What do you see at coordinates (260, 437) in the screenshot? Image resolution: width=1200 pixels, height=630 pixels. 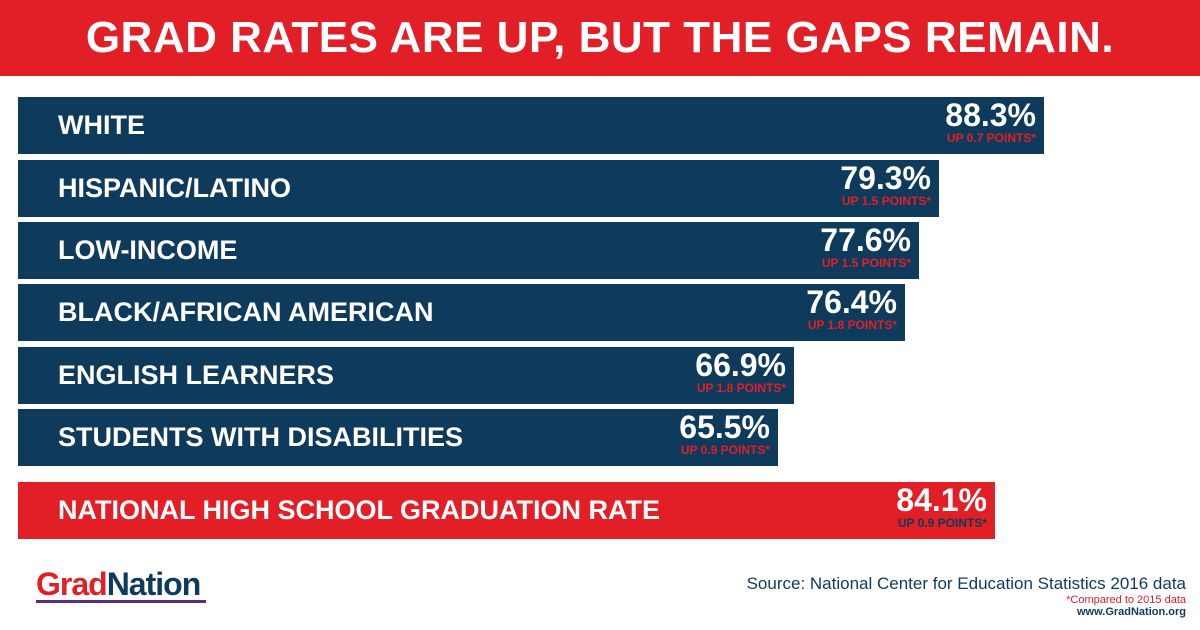 I see `bar-label: STUDENTS WITH DISABILITIES` at bounding box center [260, 437].